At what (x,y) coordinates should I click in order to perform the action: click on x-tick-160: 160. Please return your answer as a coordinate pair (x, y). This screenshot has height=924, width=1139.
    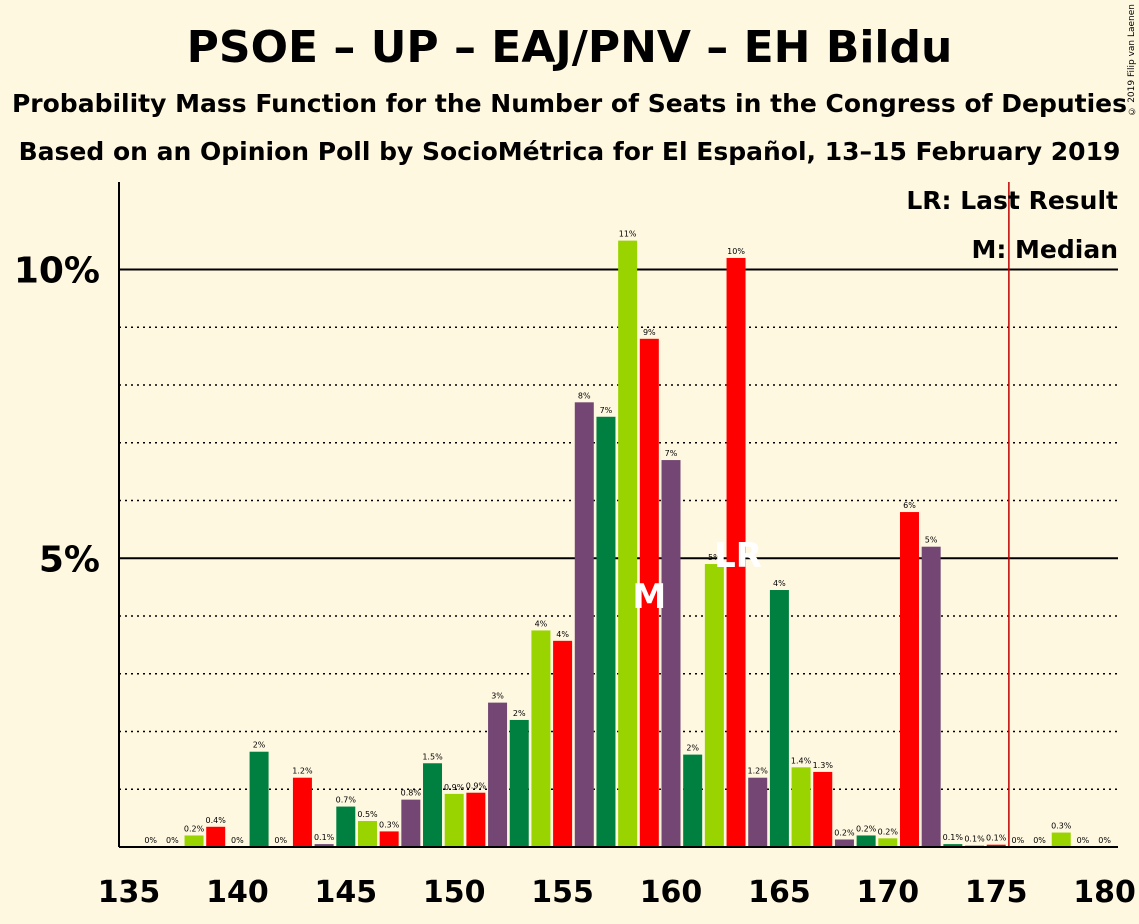
    Looking at the image, I should click on (671, 892).